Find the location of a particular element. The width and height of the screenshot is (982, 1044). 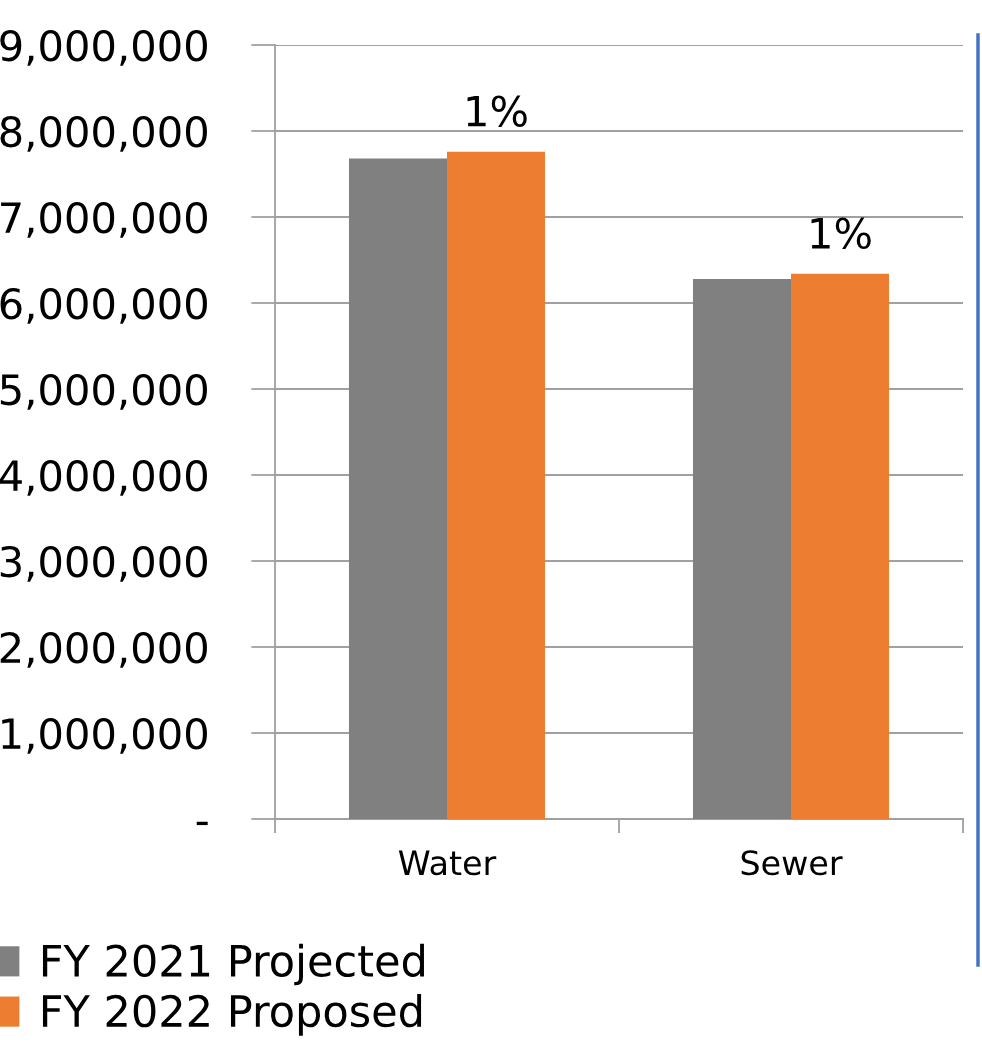

x-tick-label: Water is located at coordinates (447, 863).